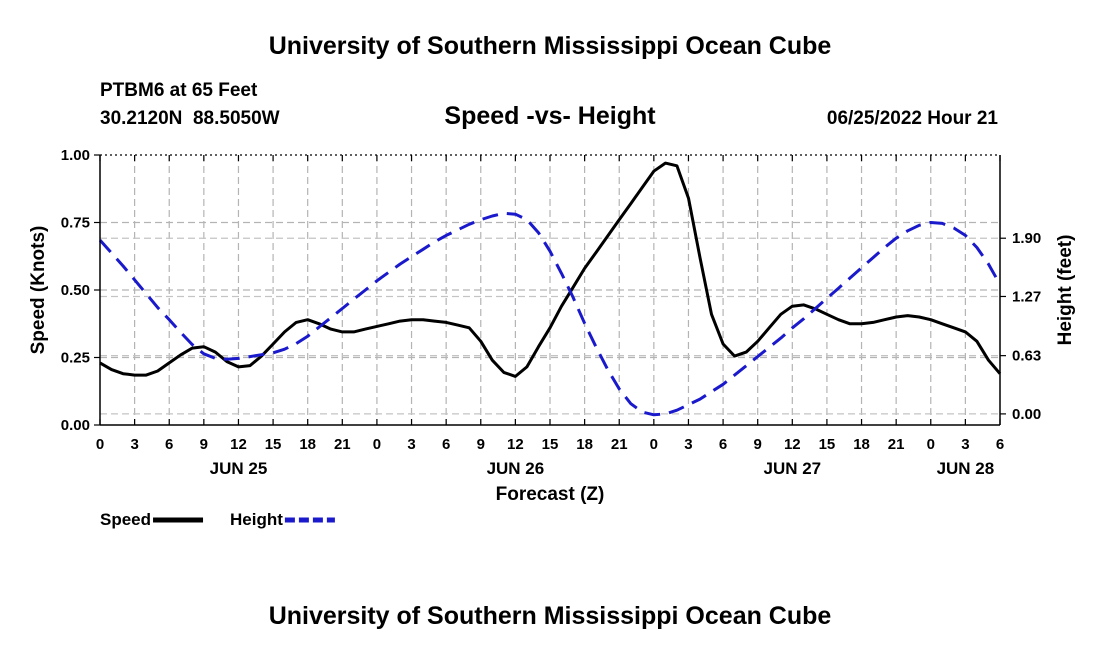 The width and height of the screenshot is (1100, 650). Describe the element at coordinates (913, 118) in the screenshot. I see `forecast-datetime: 06/25/2022 Hour 21` at that location.